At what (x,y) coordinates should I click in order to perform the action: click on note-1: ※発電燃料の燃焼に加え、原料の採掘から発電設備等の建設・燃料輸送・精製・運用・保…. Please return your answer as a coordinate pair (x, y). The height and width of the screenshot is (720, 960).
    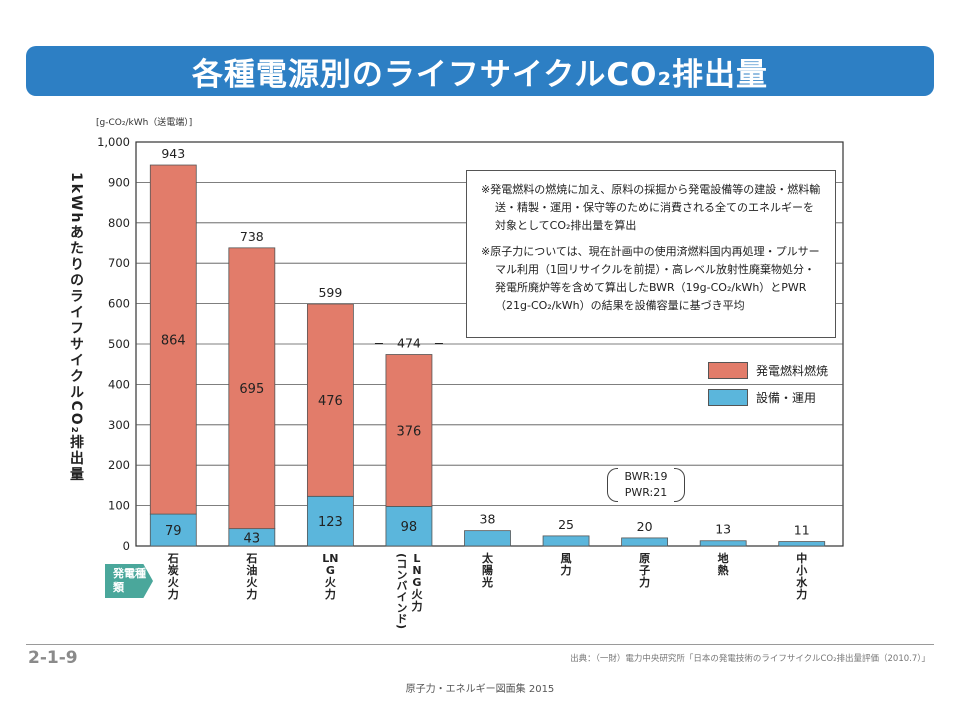
    Looking at the image, I should click on (651, 207).